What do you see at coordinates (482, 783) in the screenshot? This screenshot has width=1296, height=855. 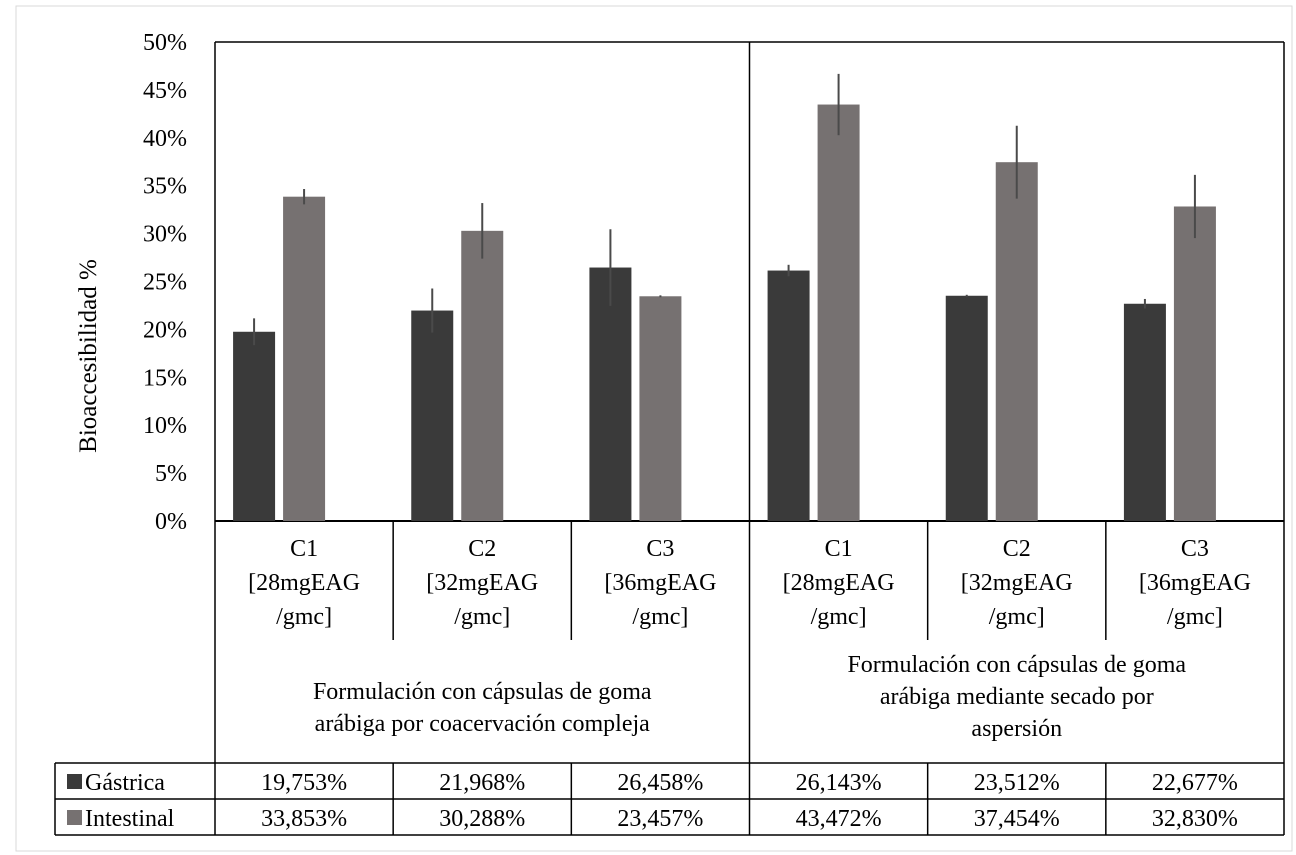 I see `data-table-cell: 21,968%` at bounding box center [482, 783].